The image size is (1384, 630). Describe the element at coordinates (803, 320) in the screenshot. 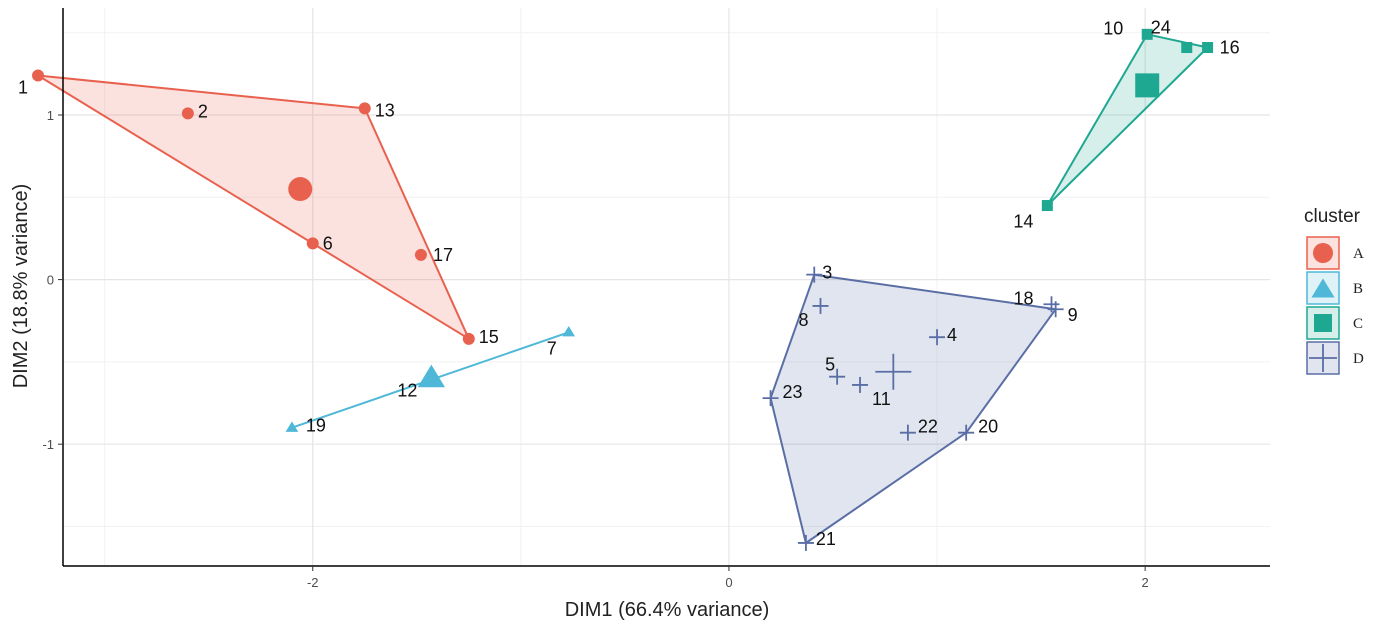

I see `point-label: 8` at that location.